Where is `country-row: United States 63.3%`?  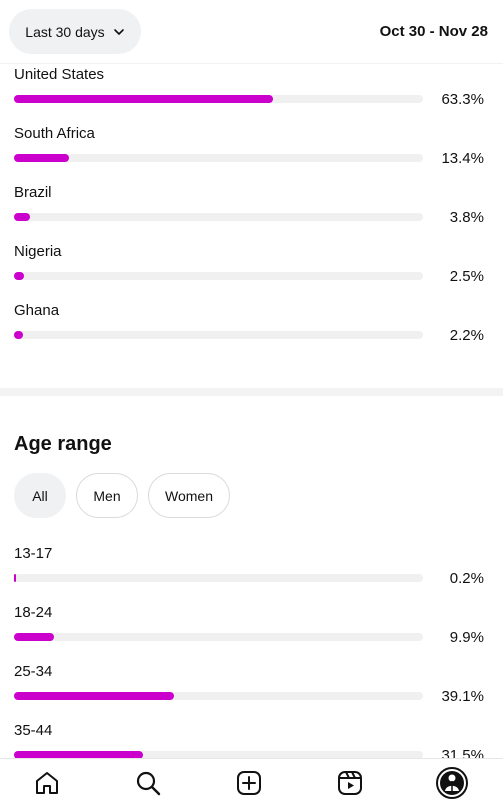
country-row: United States 63.3% is located at coordinates (251, 95).